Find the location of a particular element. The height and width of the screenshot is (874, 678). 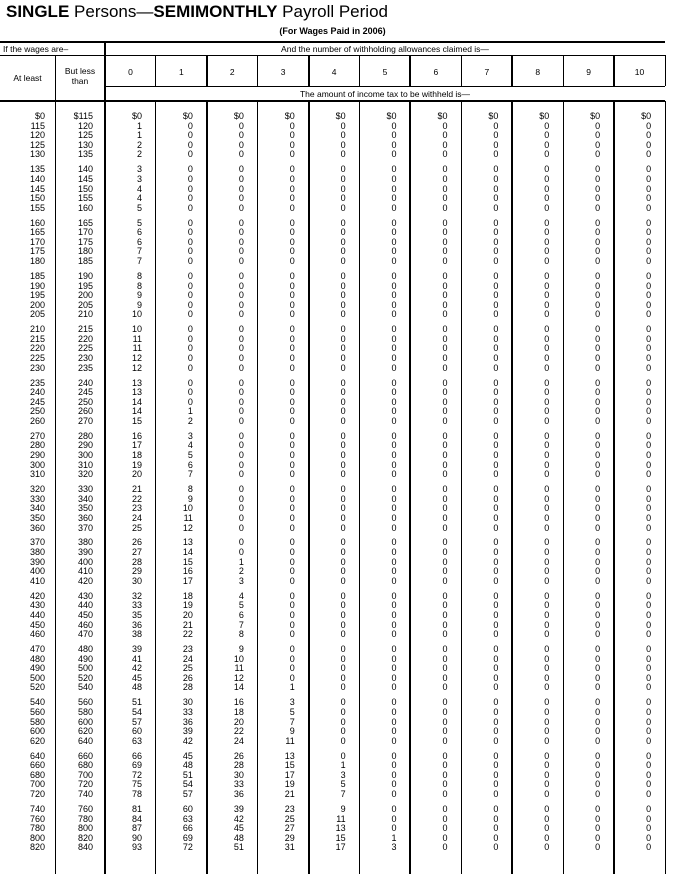

table-row: 250 260 14 1 0 0 0 0 0 0 0 0 0 is located at coordinates (332, 411).